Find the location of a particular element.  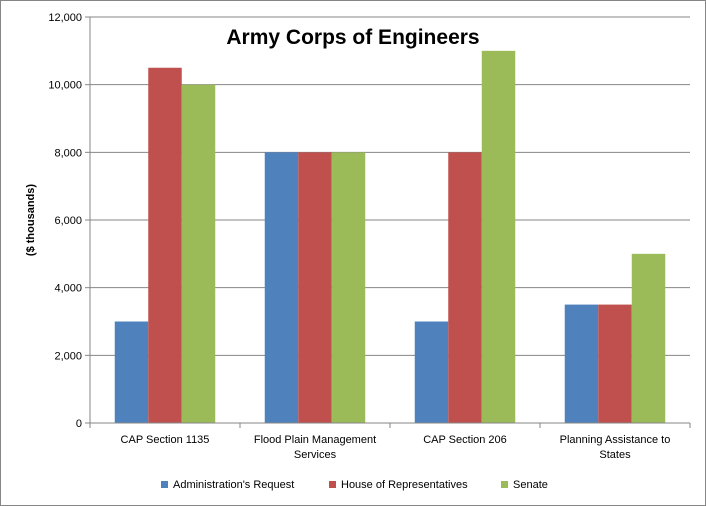

y-tick-label: 8,000 is located at coordinates (68, 153).